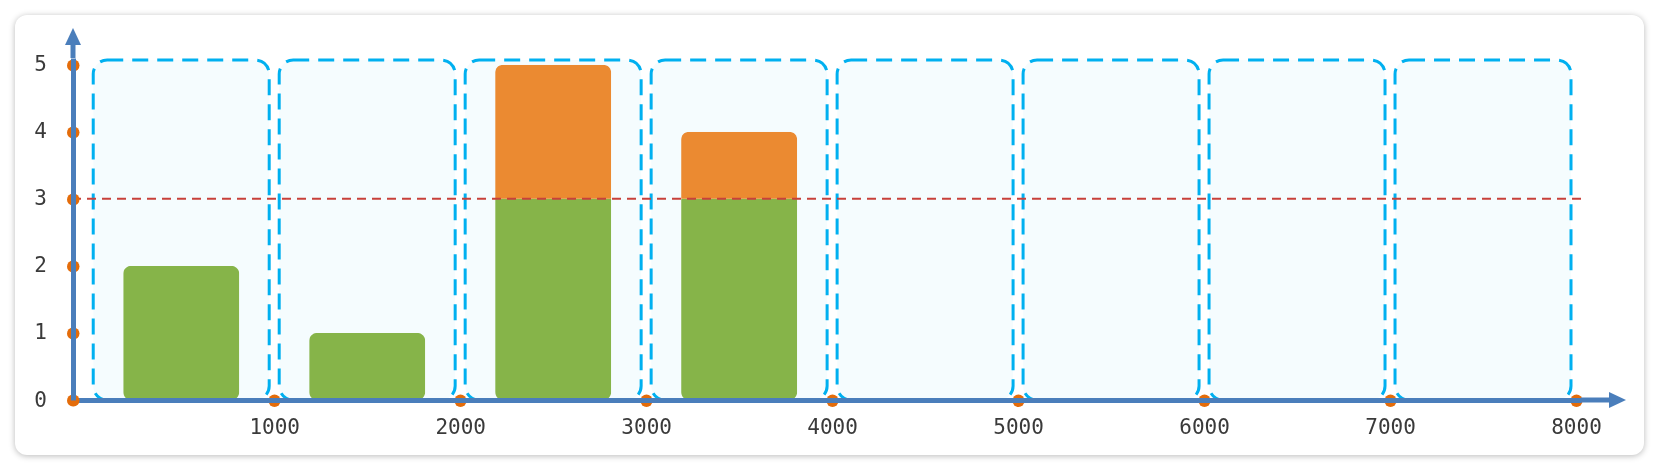 This screenshot has height=467, width=1653. I want to click on y-tick-label: 3, so click(40, 198).